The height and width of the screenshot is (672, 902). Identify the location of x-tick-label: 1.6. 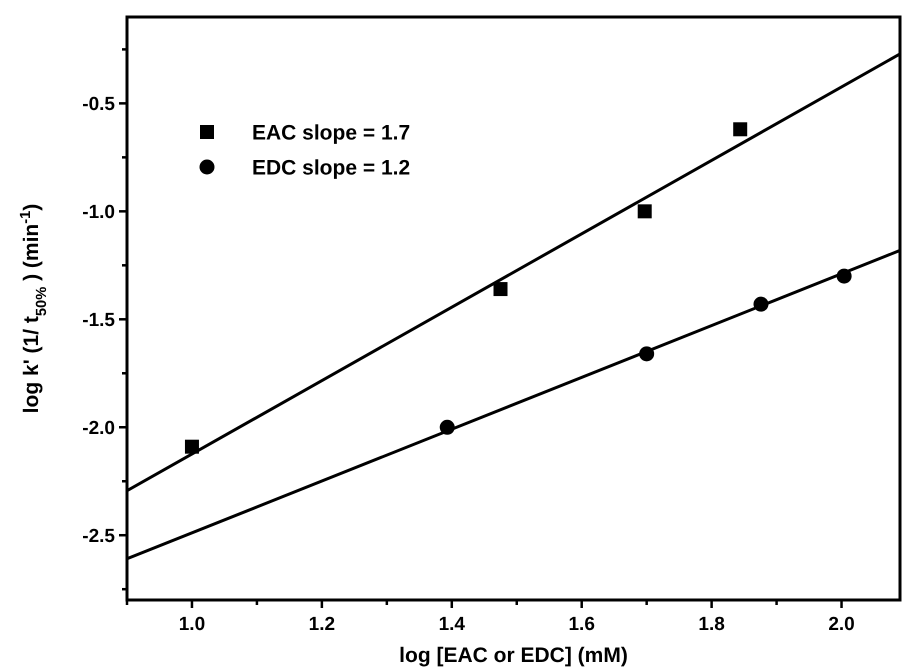
(581, 624).